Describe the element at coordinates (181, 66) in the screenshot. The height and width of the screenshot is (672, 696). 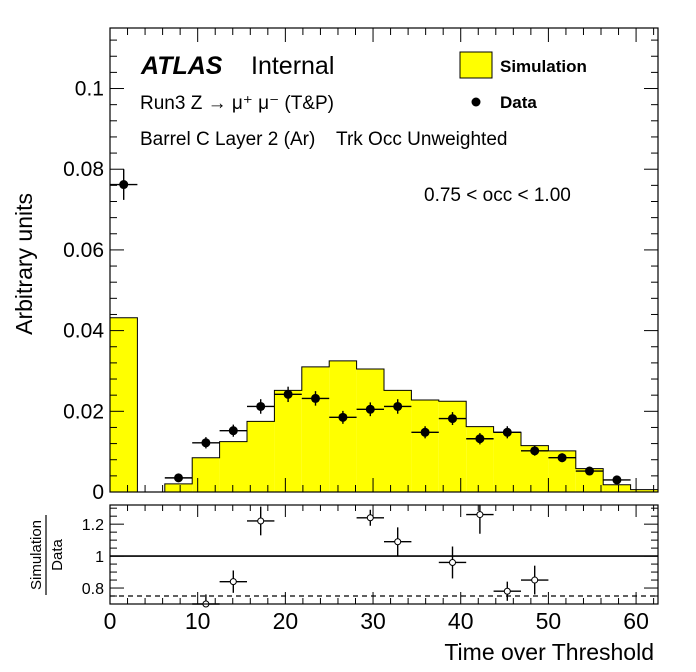
I see `atlas-brand: ATLAS` at that location.